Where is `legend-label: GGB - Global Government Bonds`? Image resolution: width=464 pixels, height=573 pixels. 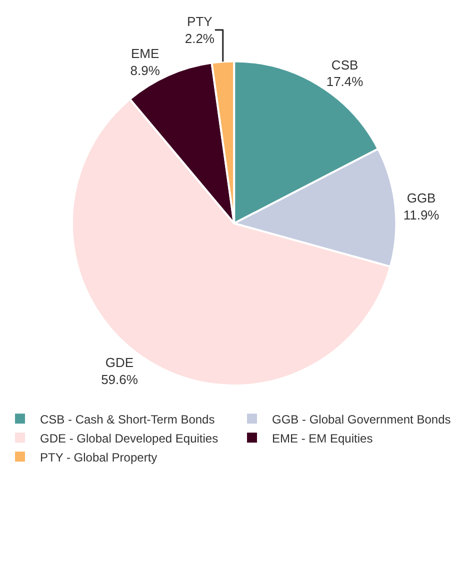
legend-label: GGB - Global Government Bonds is located at coordinates (361, 419).